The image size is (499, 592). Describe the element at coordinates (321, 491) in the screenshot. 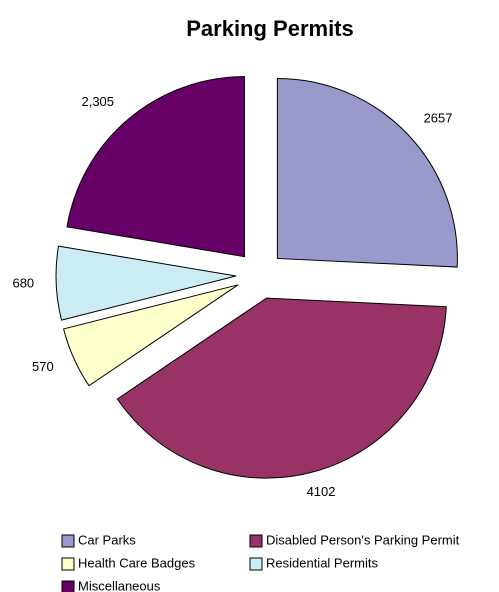

I see `data-label: 4102` at that location.